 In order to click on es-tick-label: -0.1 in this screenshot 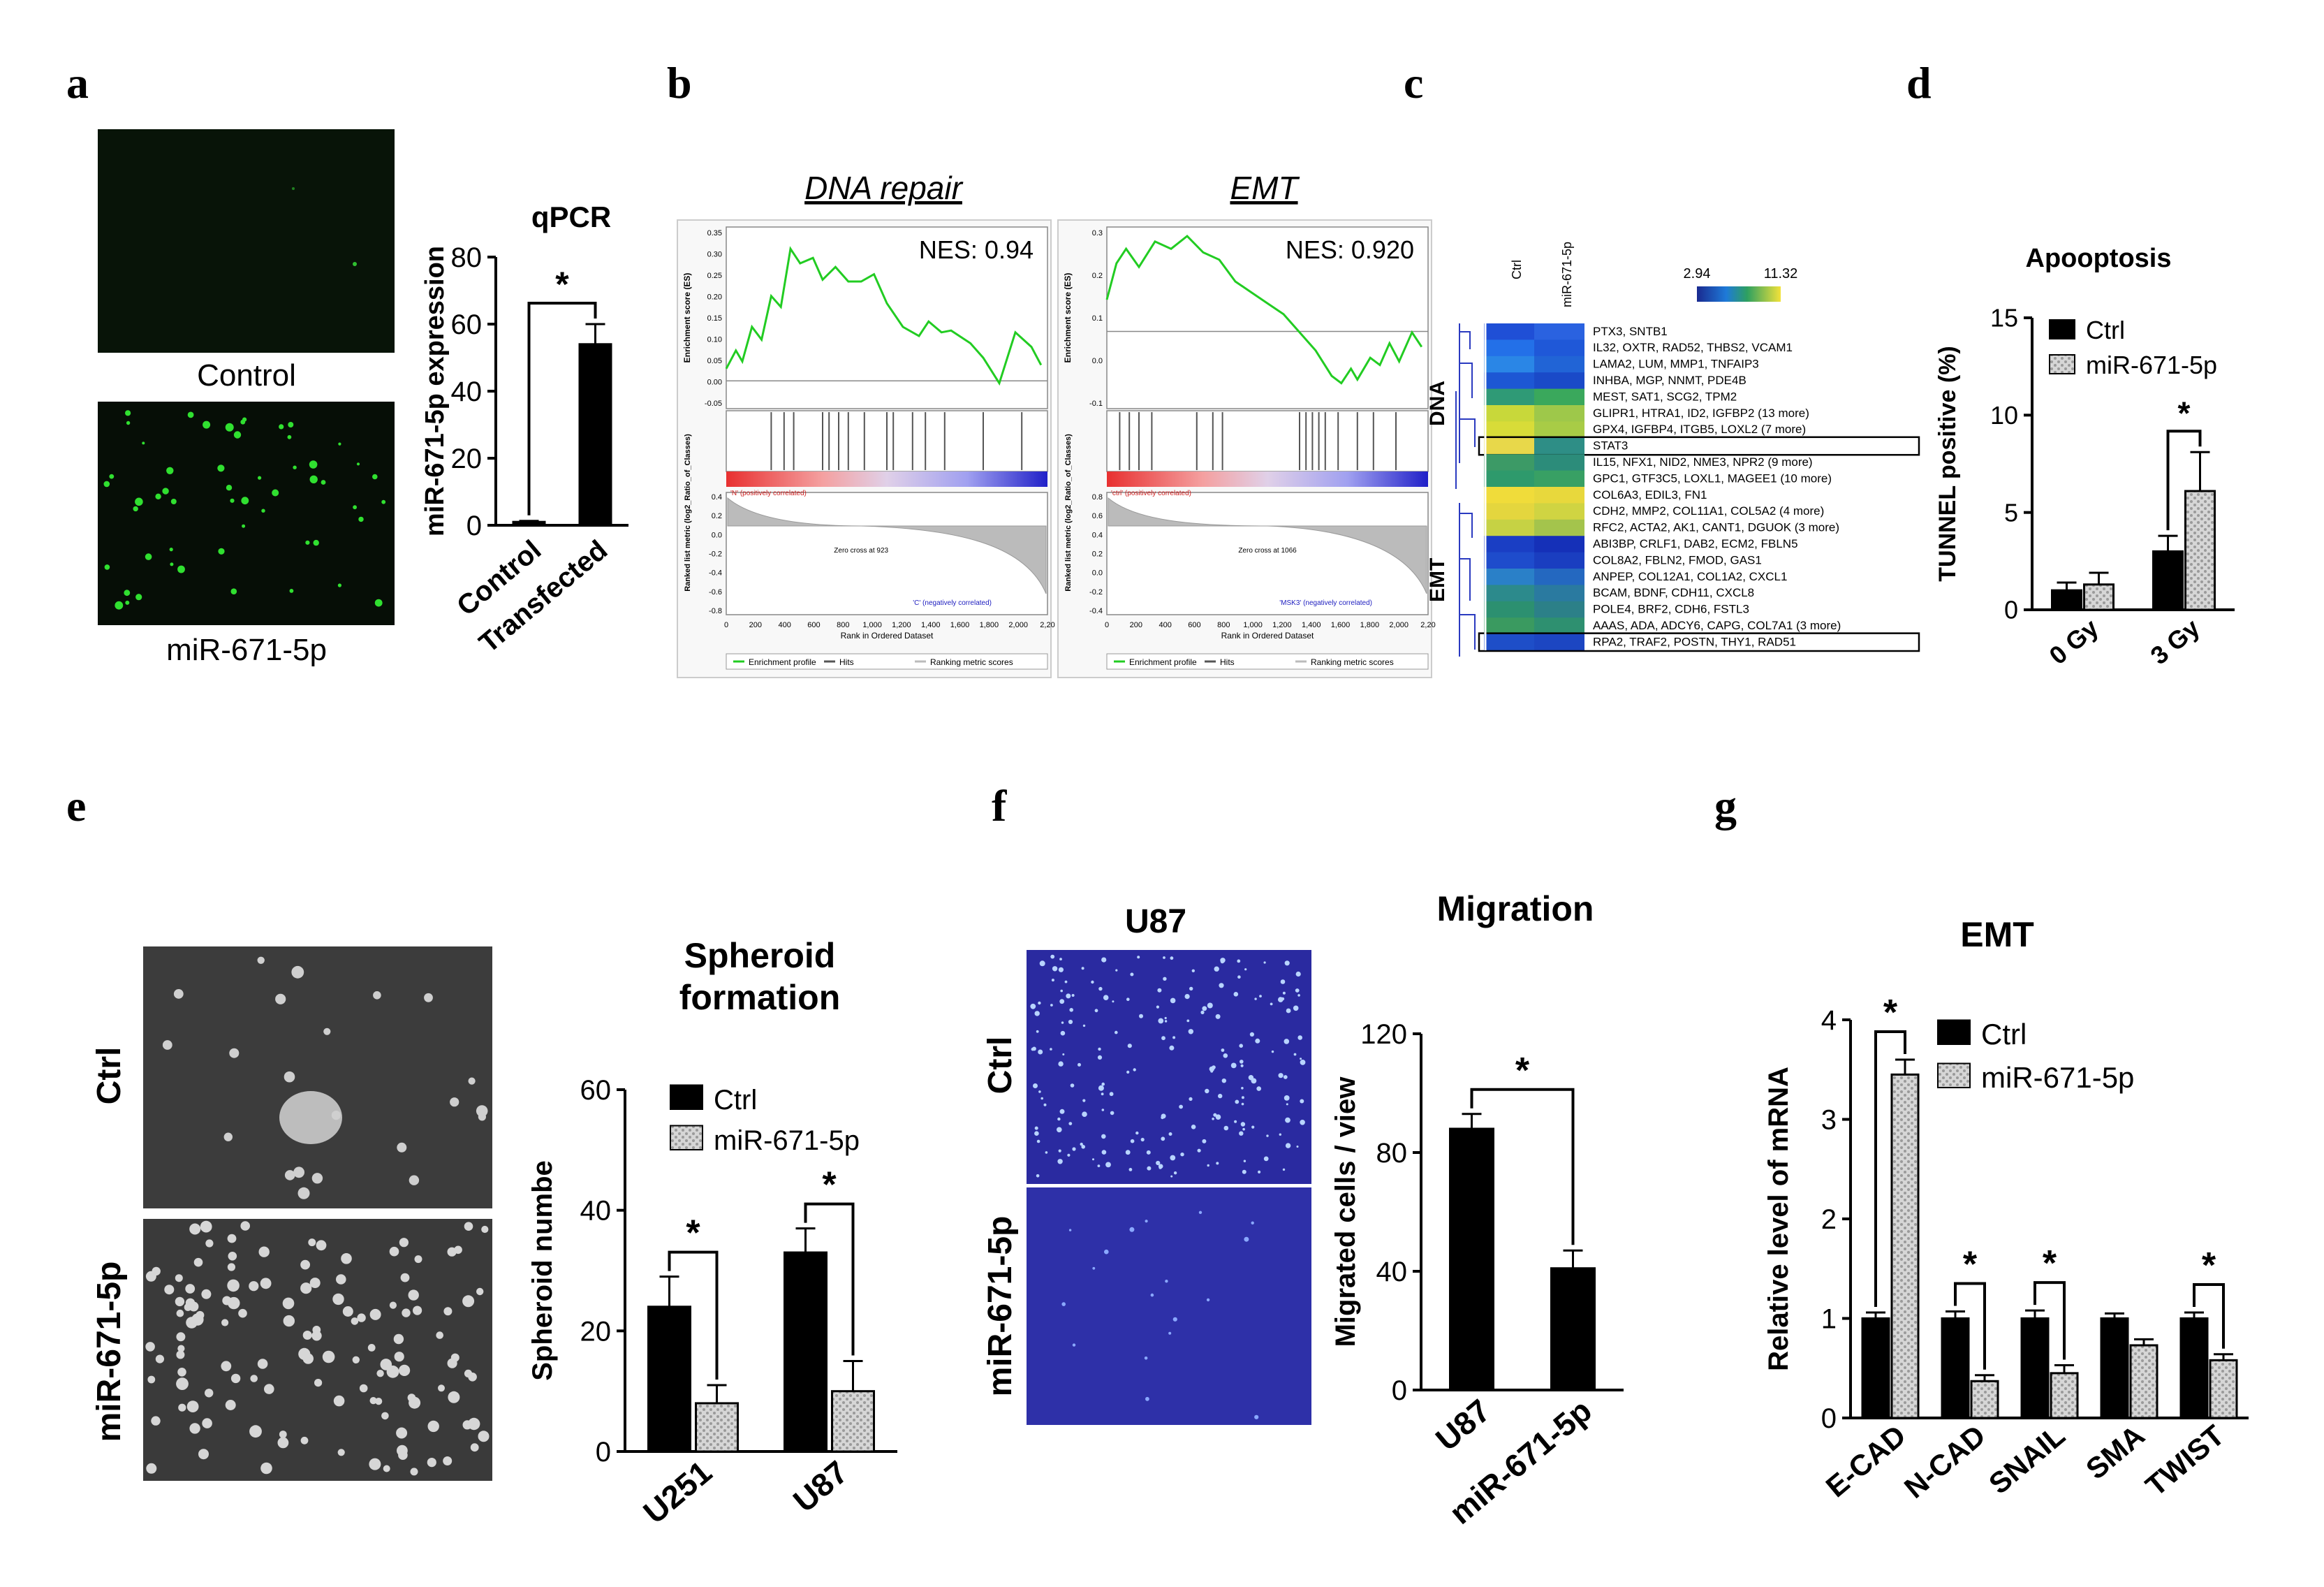, I will do `click(1096, 404)`.